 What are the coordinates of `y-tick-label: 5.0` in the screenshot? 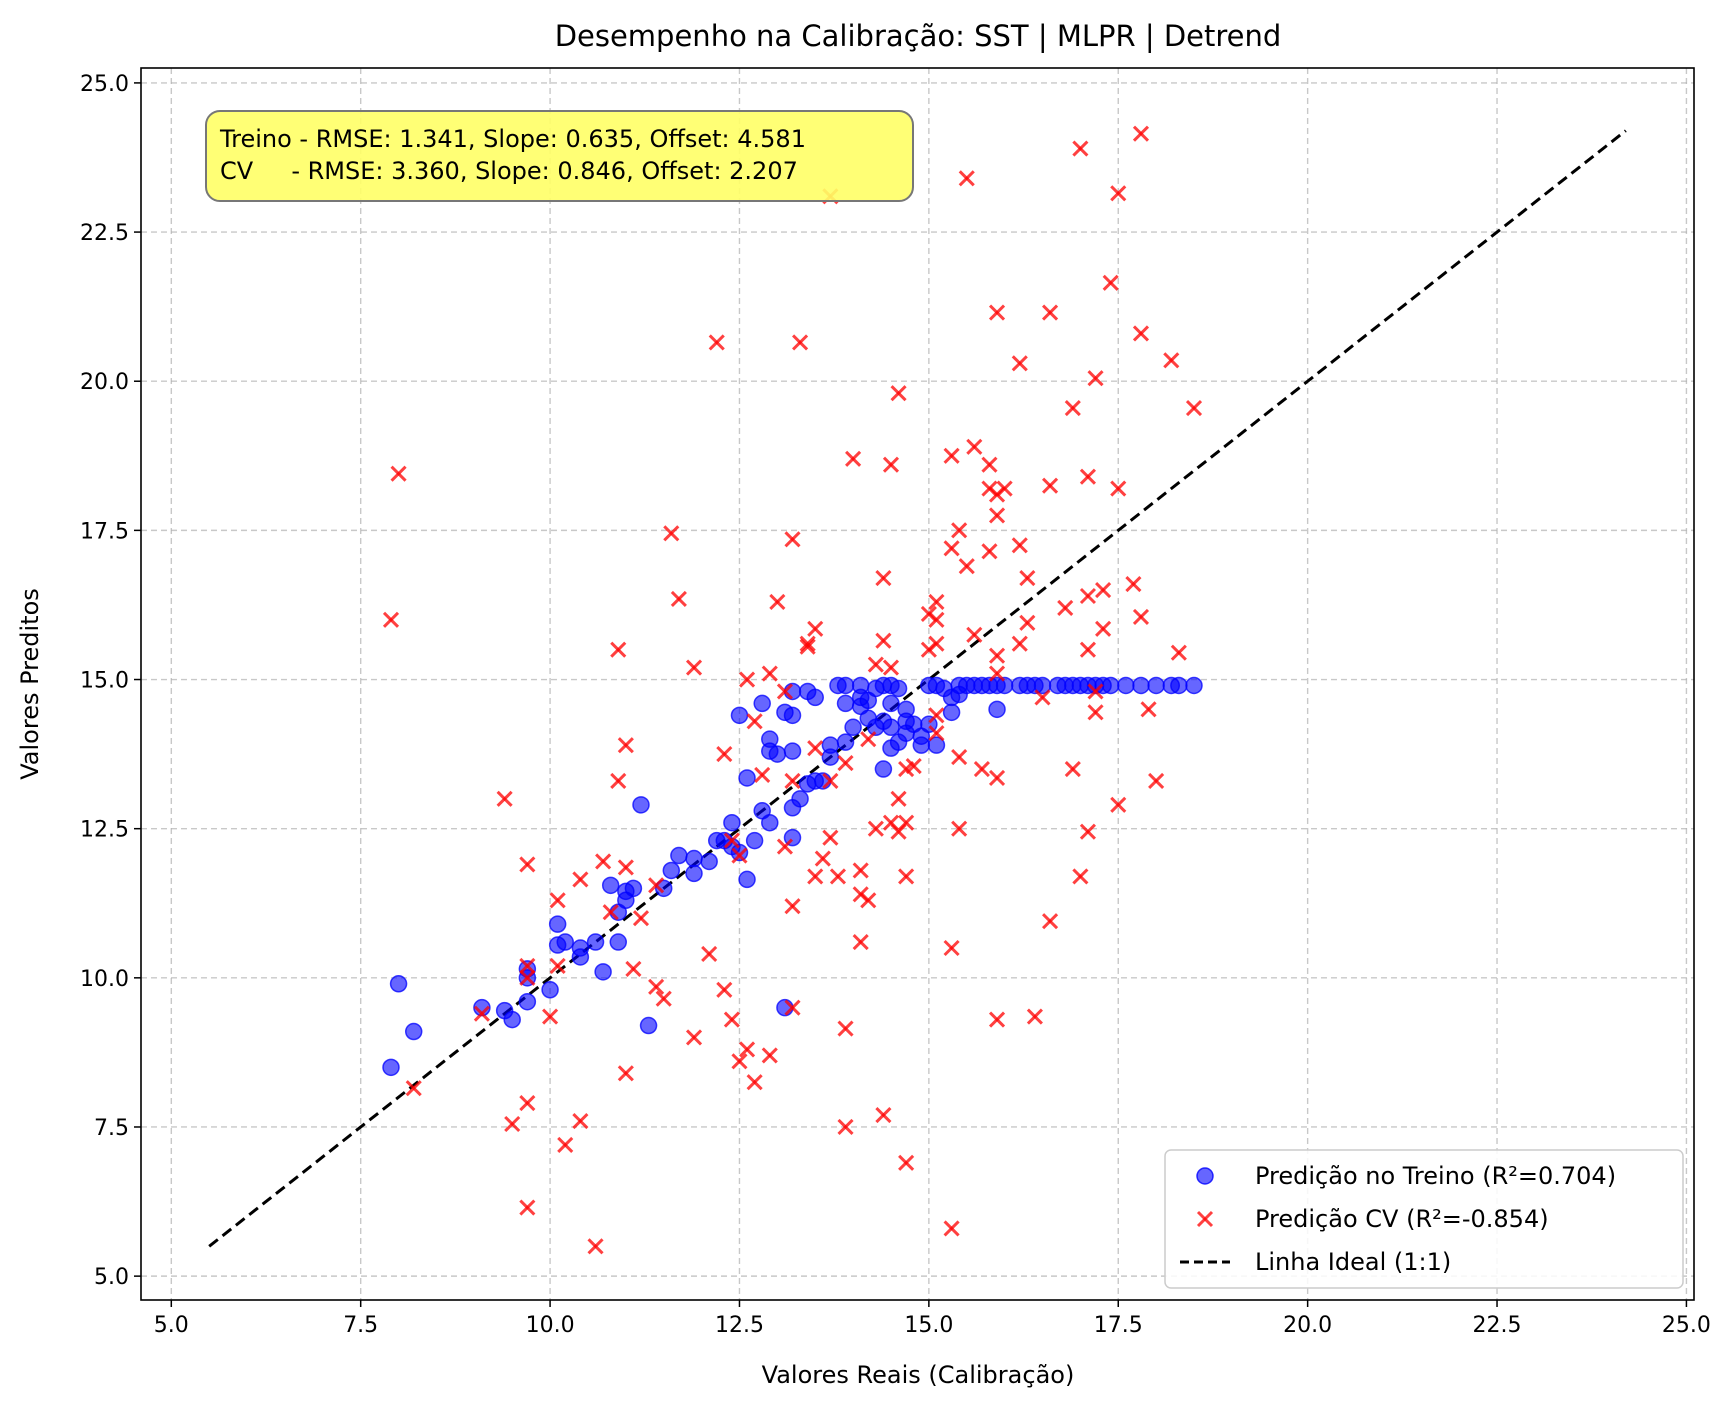 It's located at (111, 1277).